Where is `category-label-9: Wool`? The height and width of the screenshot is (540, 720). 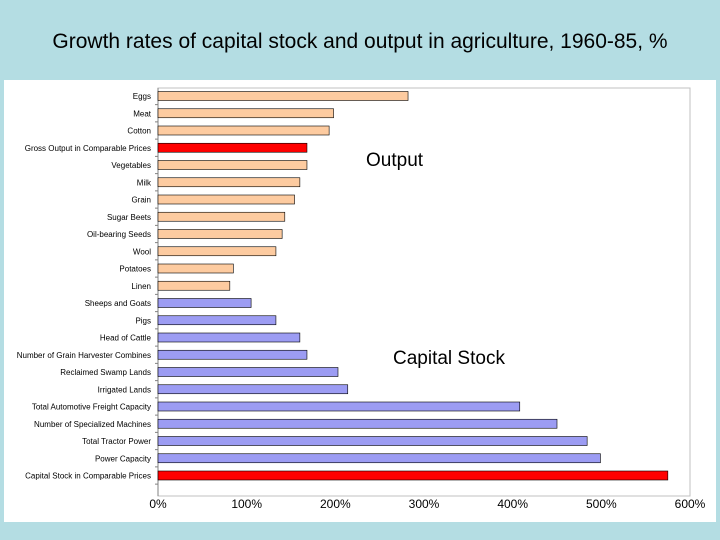 category-label-9: Wool is located at coordinates (142, 251).